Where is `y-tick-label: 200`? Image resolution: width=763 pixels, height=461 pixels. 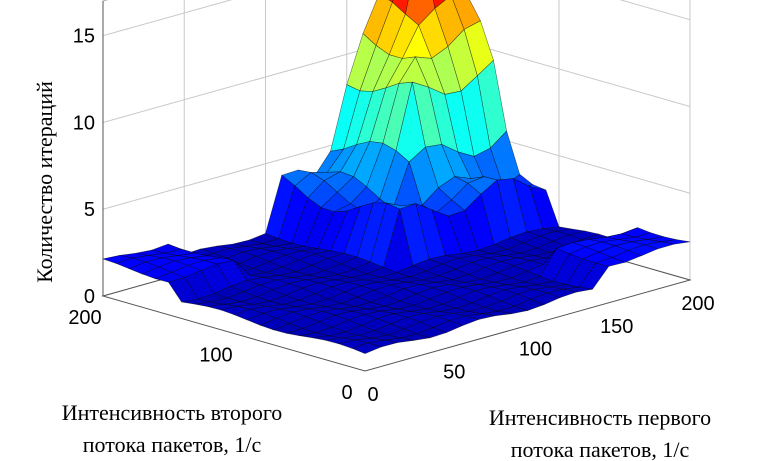
y-tick-label: 200 is located at coordinates (84, 318).